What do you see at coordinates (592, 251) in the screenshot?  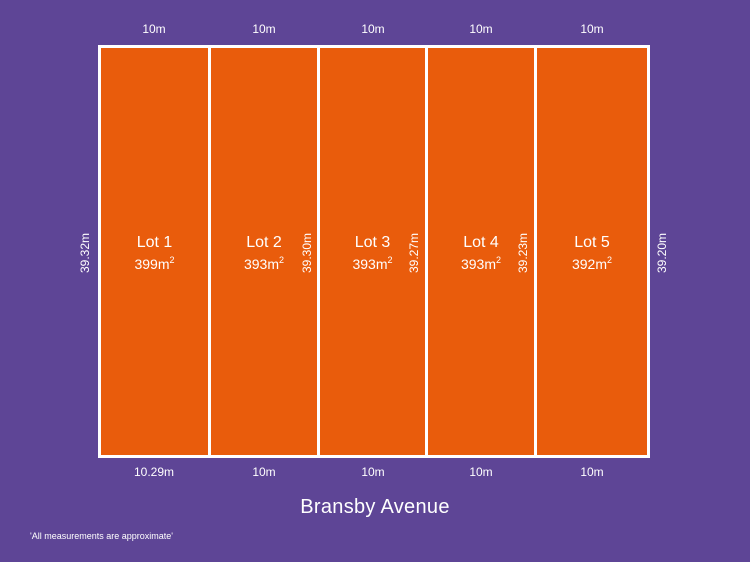 I see `lot-5: Lot 5 392m2` at bounding box center [592, 251].